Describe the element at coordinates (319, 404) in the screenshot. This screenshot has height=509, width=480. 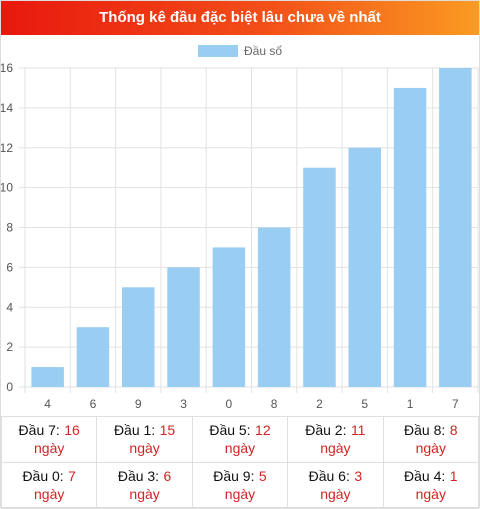
I see `x-tick-label: 2` at that location.